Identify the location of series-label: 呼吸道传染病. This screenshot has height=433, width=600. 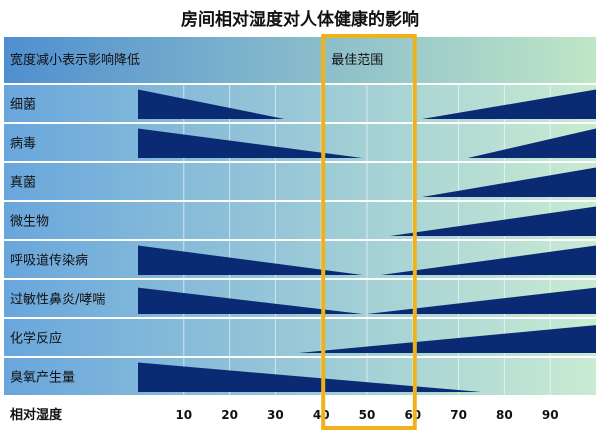
(49, 261).